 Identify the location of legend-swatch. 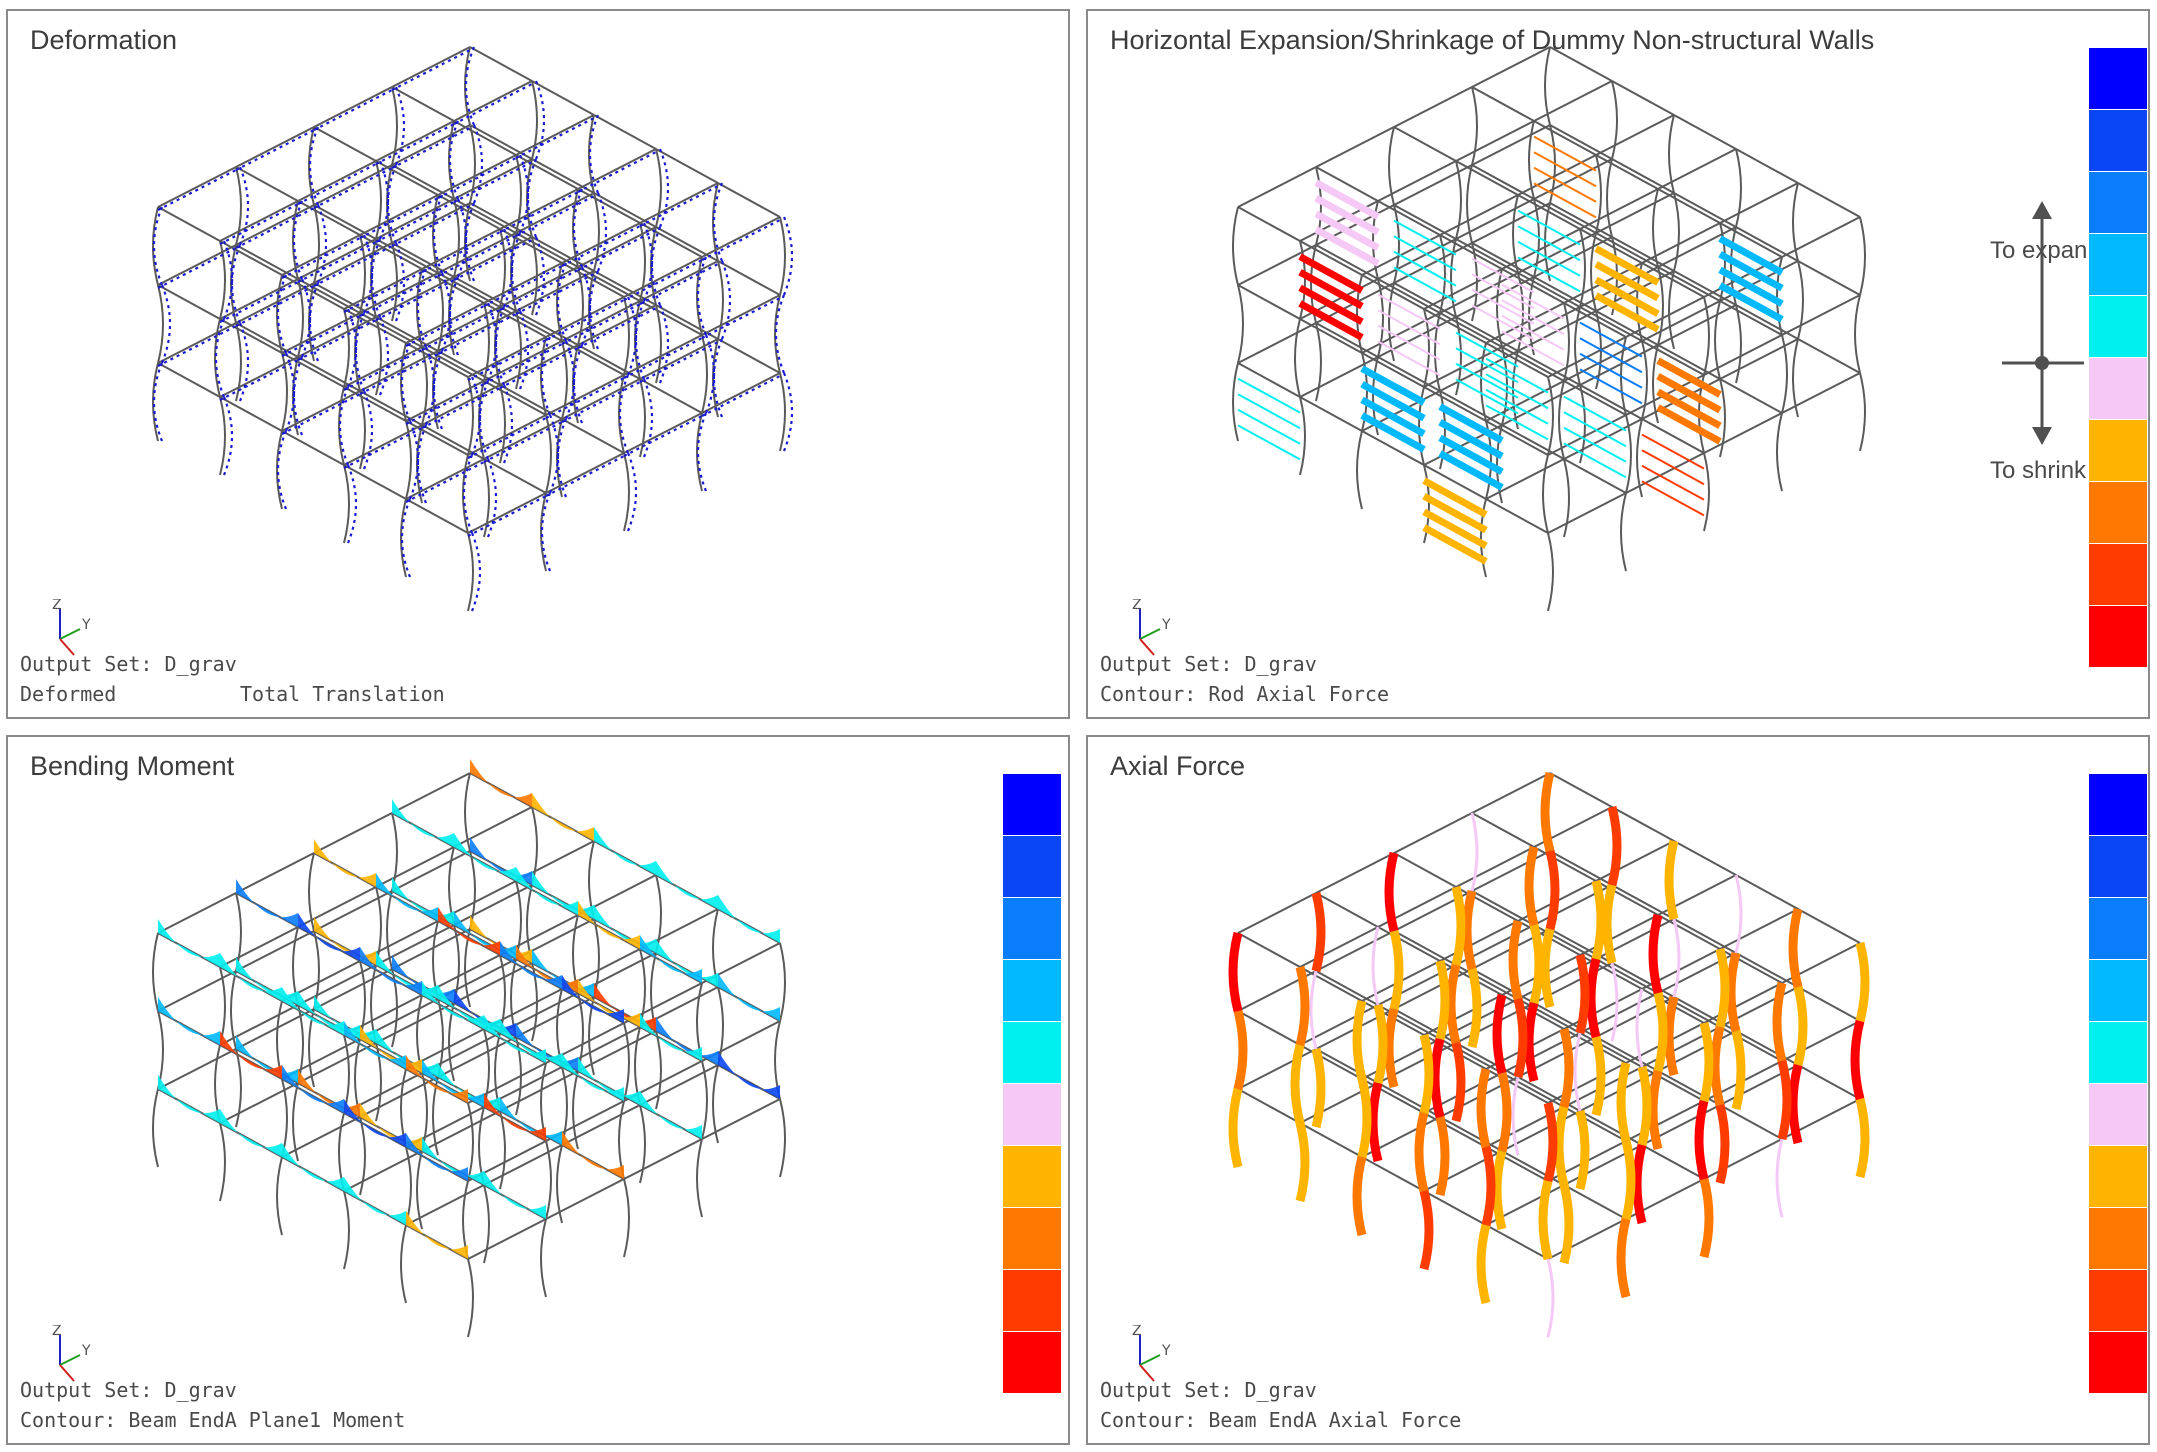
(2118, 141).